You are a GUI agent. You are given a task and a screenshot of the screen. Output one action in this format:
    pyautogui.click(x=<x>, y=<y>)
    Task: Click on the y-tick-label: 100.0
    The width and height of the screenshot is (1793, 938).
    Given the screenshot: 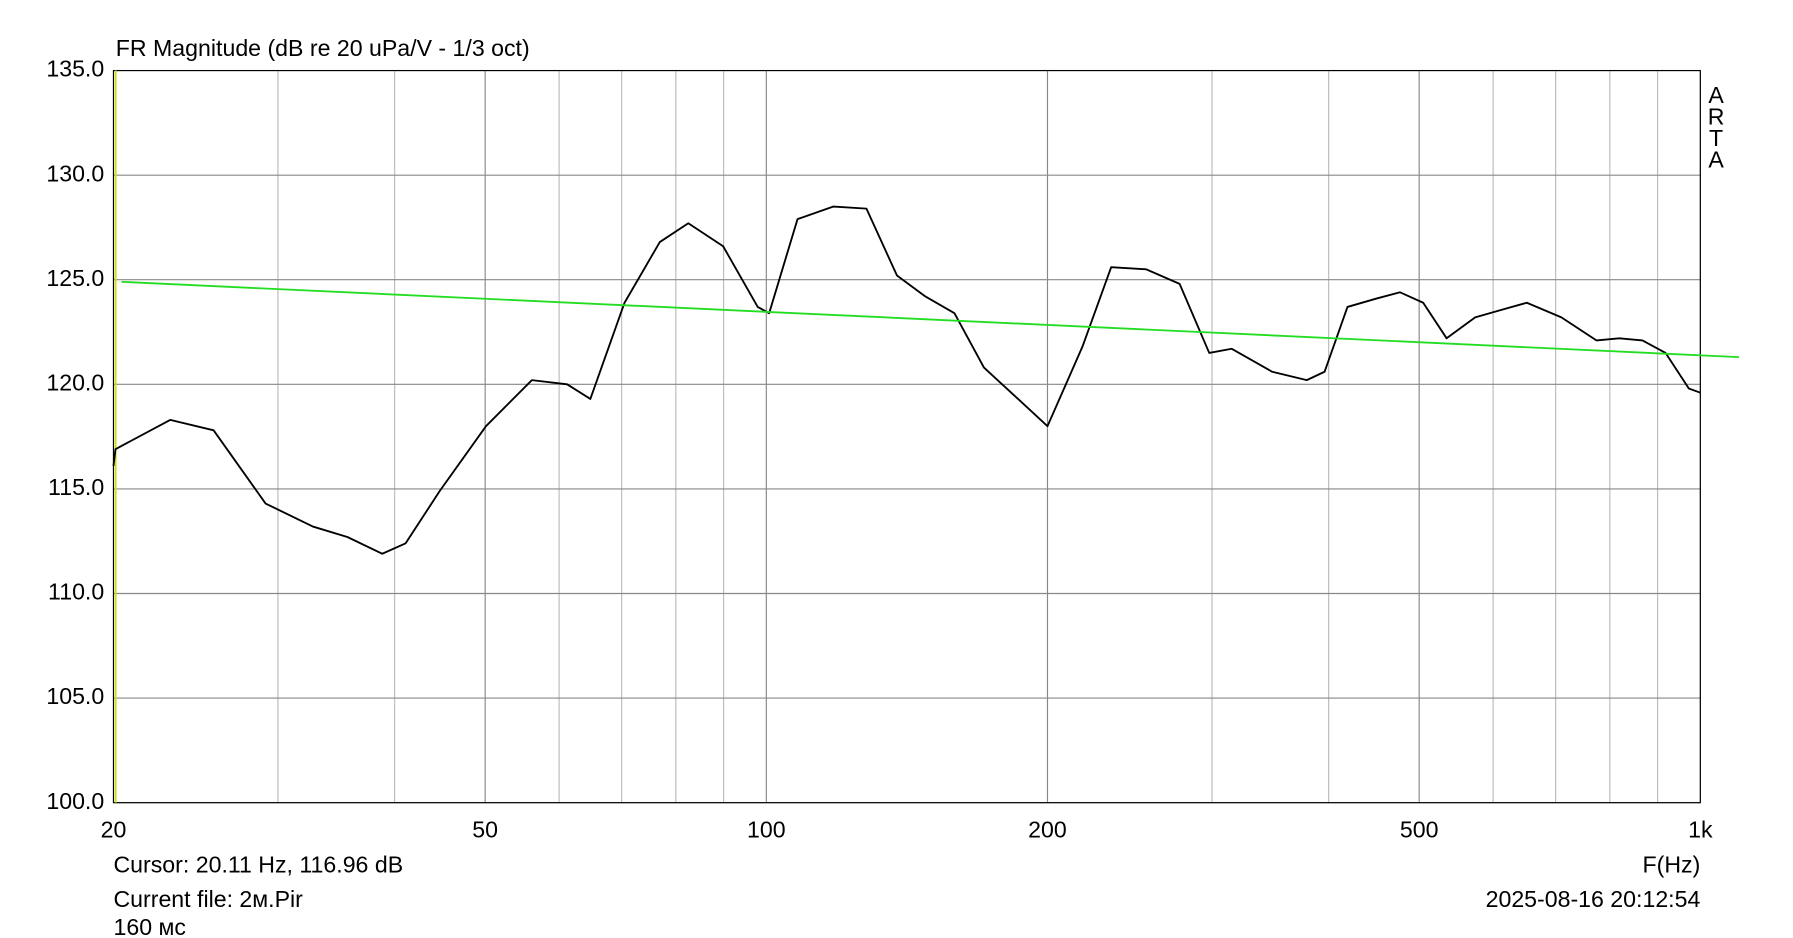 What is the action you would take?
    pyautogui.click(x=75, y=801)
    